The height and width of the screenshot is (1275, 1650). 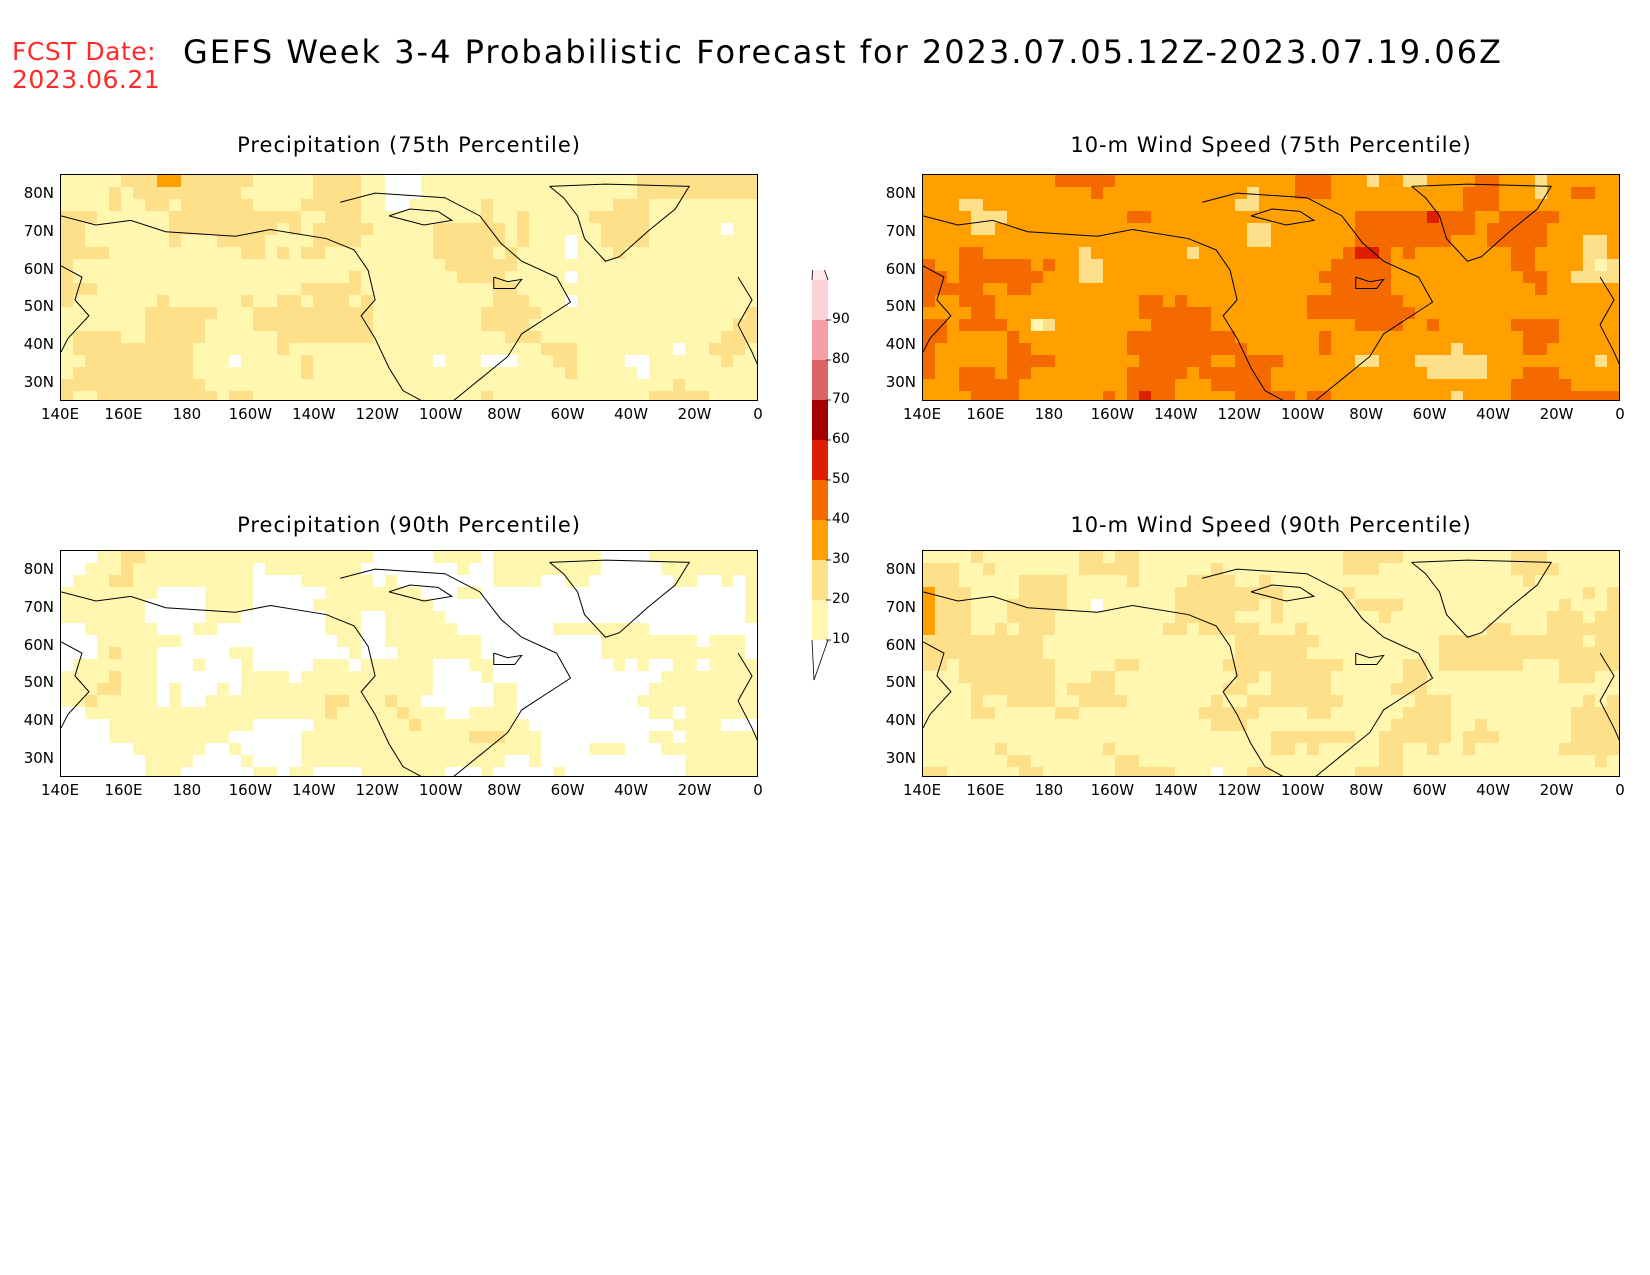 I want to click on colorbar-level-label: 90, so click(x=841, y=319).